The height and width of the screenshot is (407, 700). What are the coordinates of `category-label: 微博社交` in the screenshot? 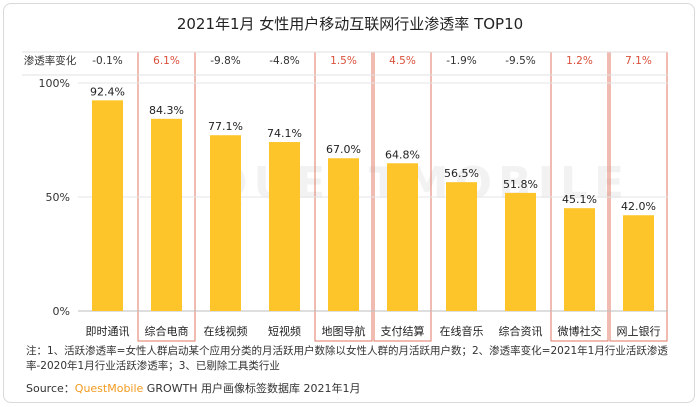 It's located at (580, 331).